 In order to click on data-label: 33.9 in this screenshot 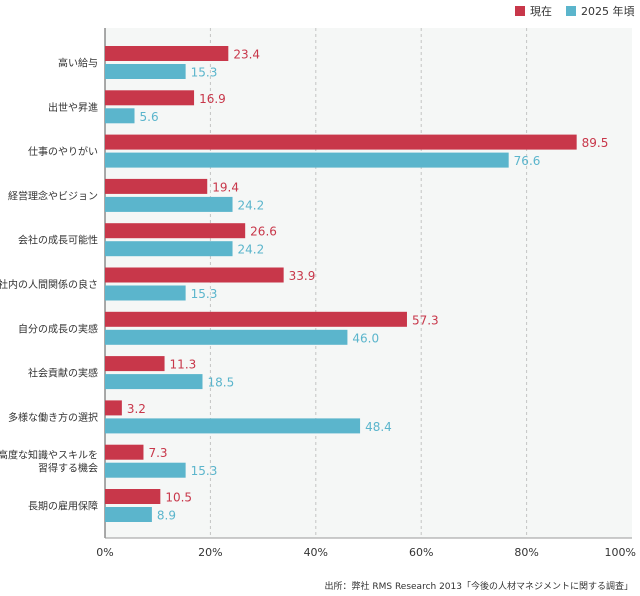, I will do `click(302, 276)`.